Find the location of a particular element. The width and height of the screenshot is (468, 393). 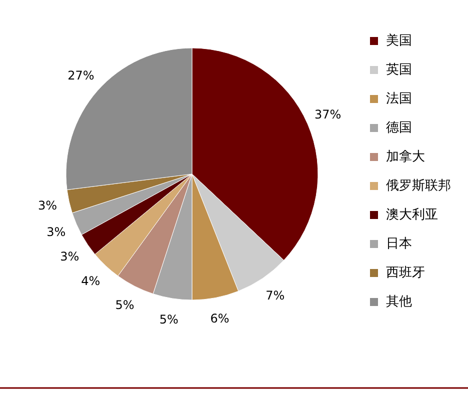

legend-label: 英国 is located at coordinates (399, 70).